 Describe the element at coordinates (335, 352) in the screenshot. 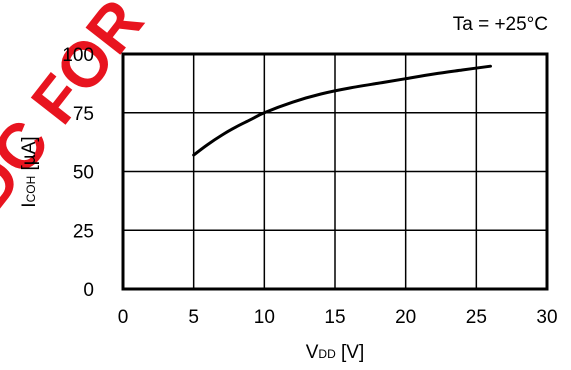

I see `x-axis-title: VDD [V]` at that location.